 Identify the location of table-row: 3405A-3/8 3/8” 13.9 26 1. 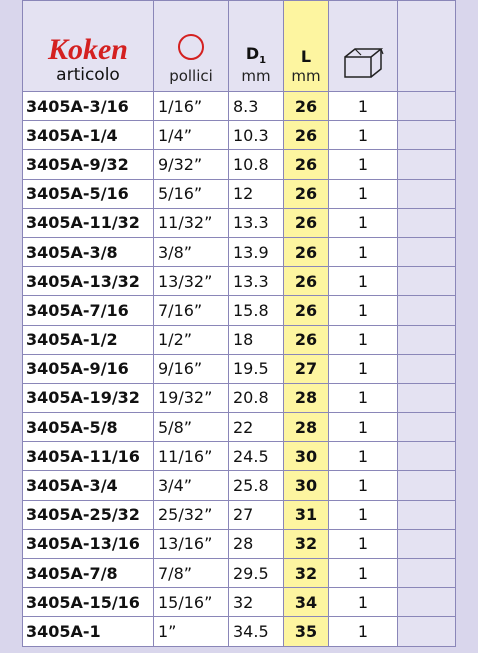
(239, 252).